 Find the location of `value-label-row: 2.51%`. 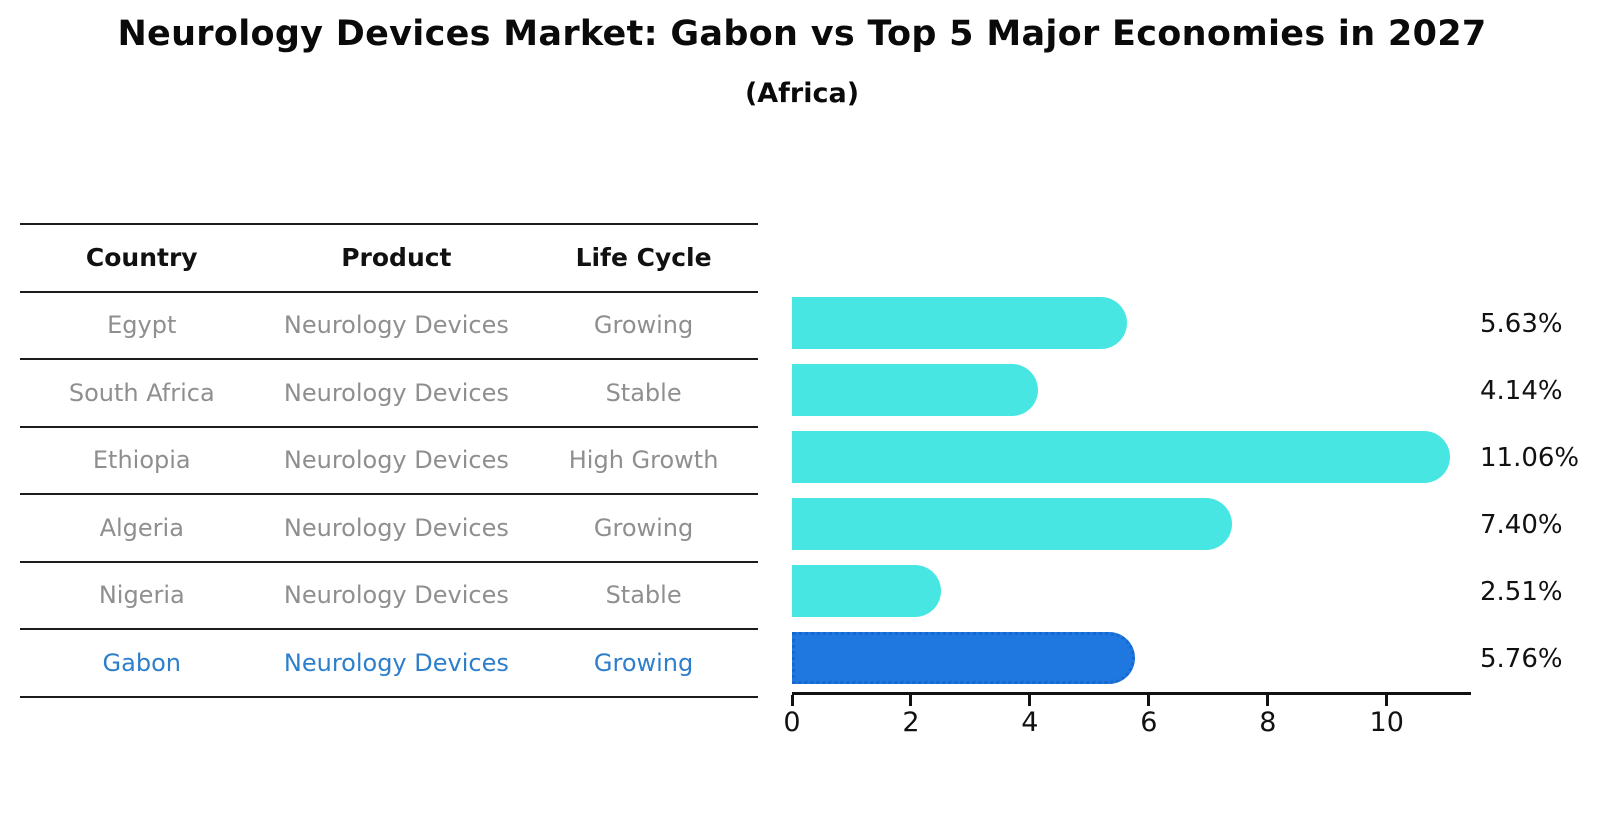

value-label-row: 2.51% is located at coordinates (1529, 591).